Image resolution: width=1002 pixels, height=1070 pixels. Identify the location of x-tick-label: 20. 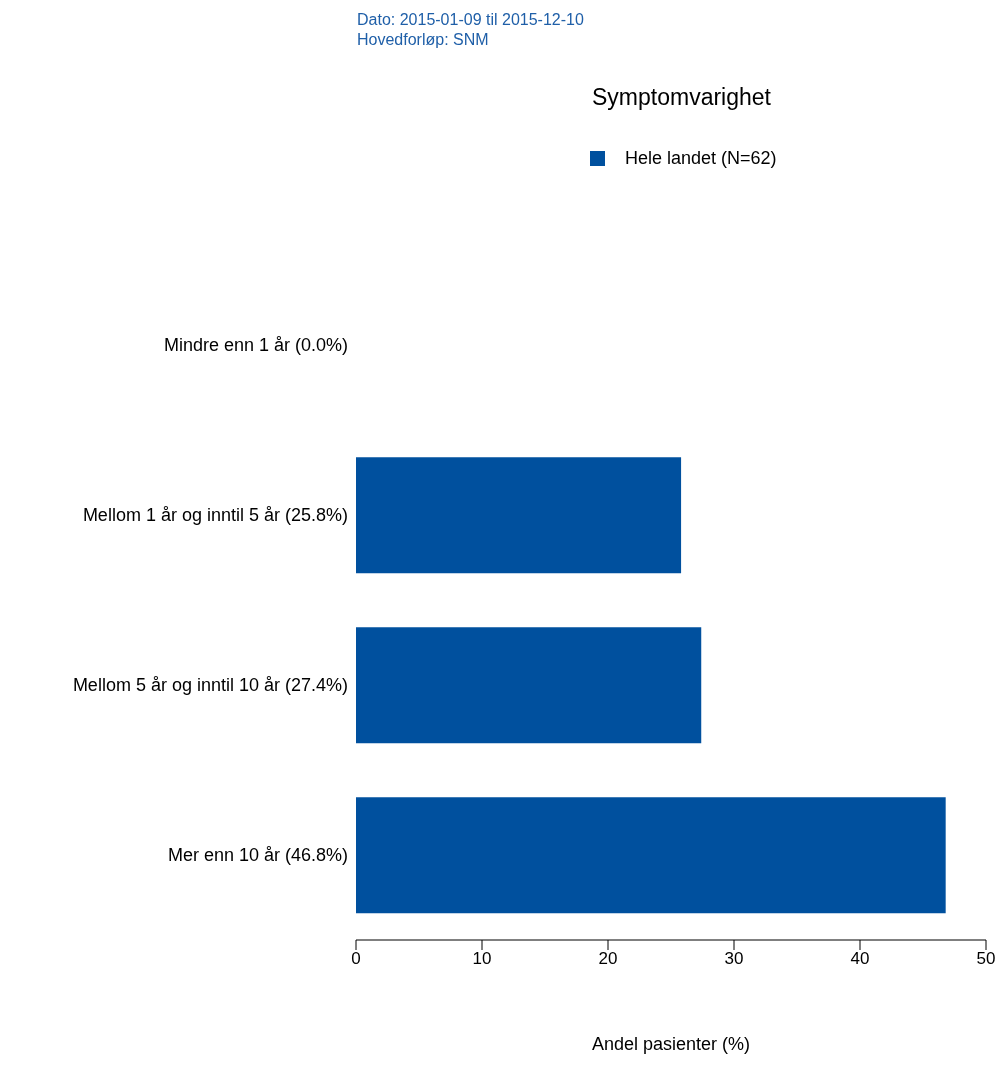
(608, 959).